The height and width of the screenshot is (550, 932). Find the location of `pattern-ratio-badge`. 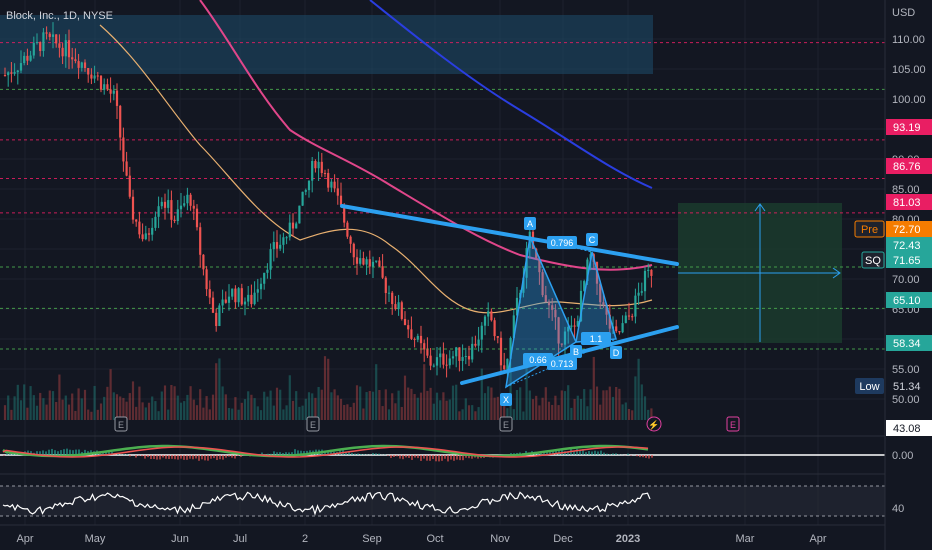

pattern-ratio-badge is located at coordinates (562, 242).